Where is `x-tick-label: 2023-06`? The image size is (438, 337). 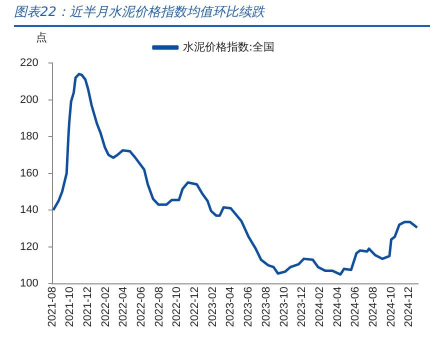 x-tick-label: 2023-06 is located at coordinates (248, 307).